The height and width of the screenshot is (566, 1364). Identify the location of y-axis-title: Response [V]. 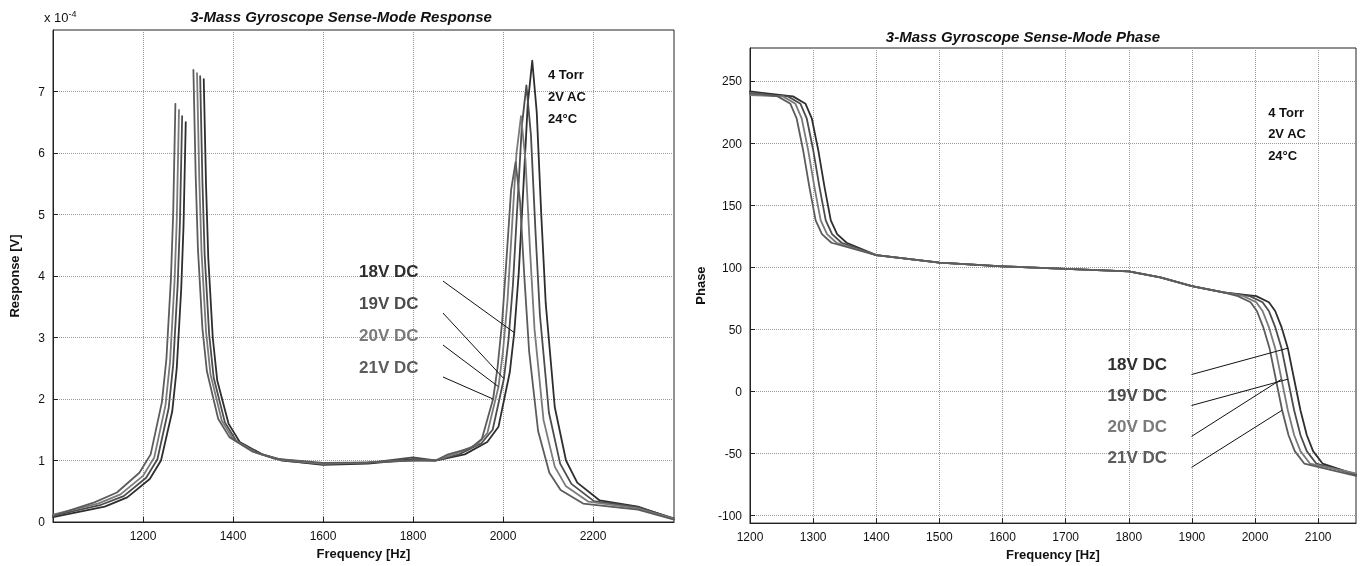
(14, 276).